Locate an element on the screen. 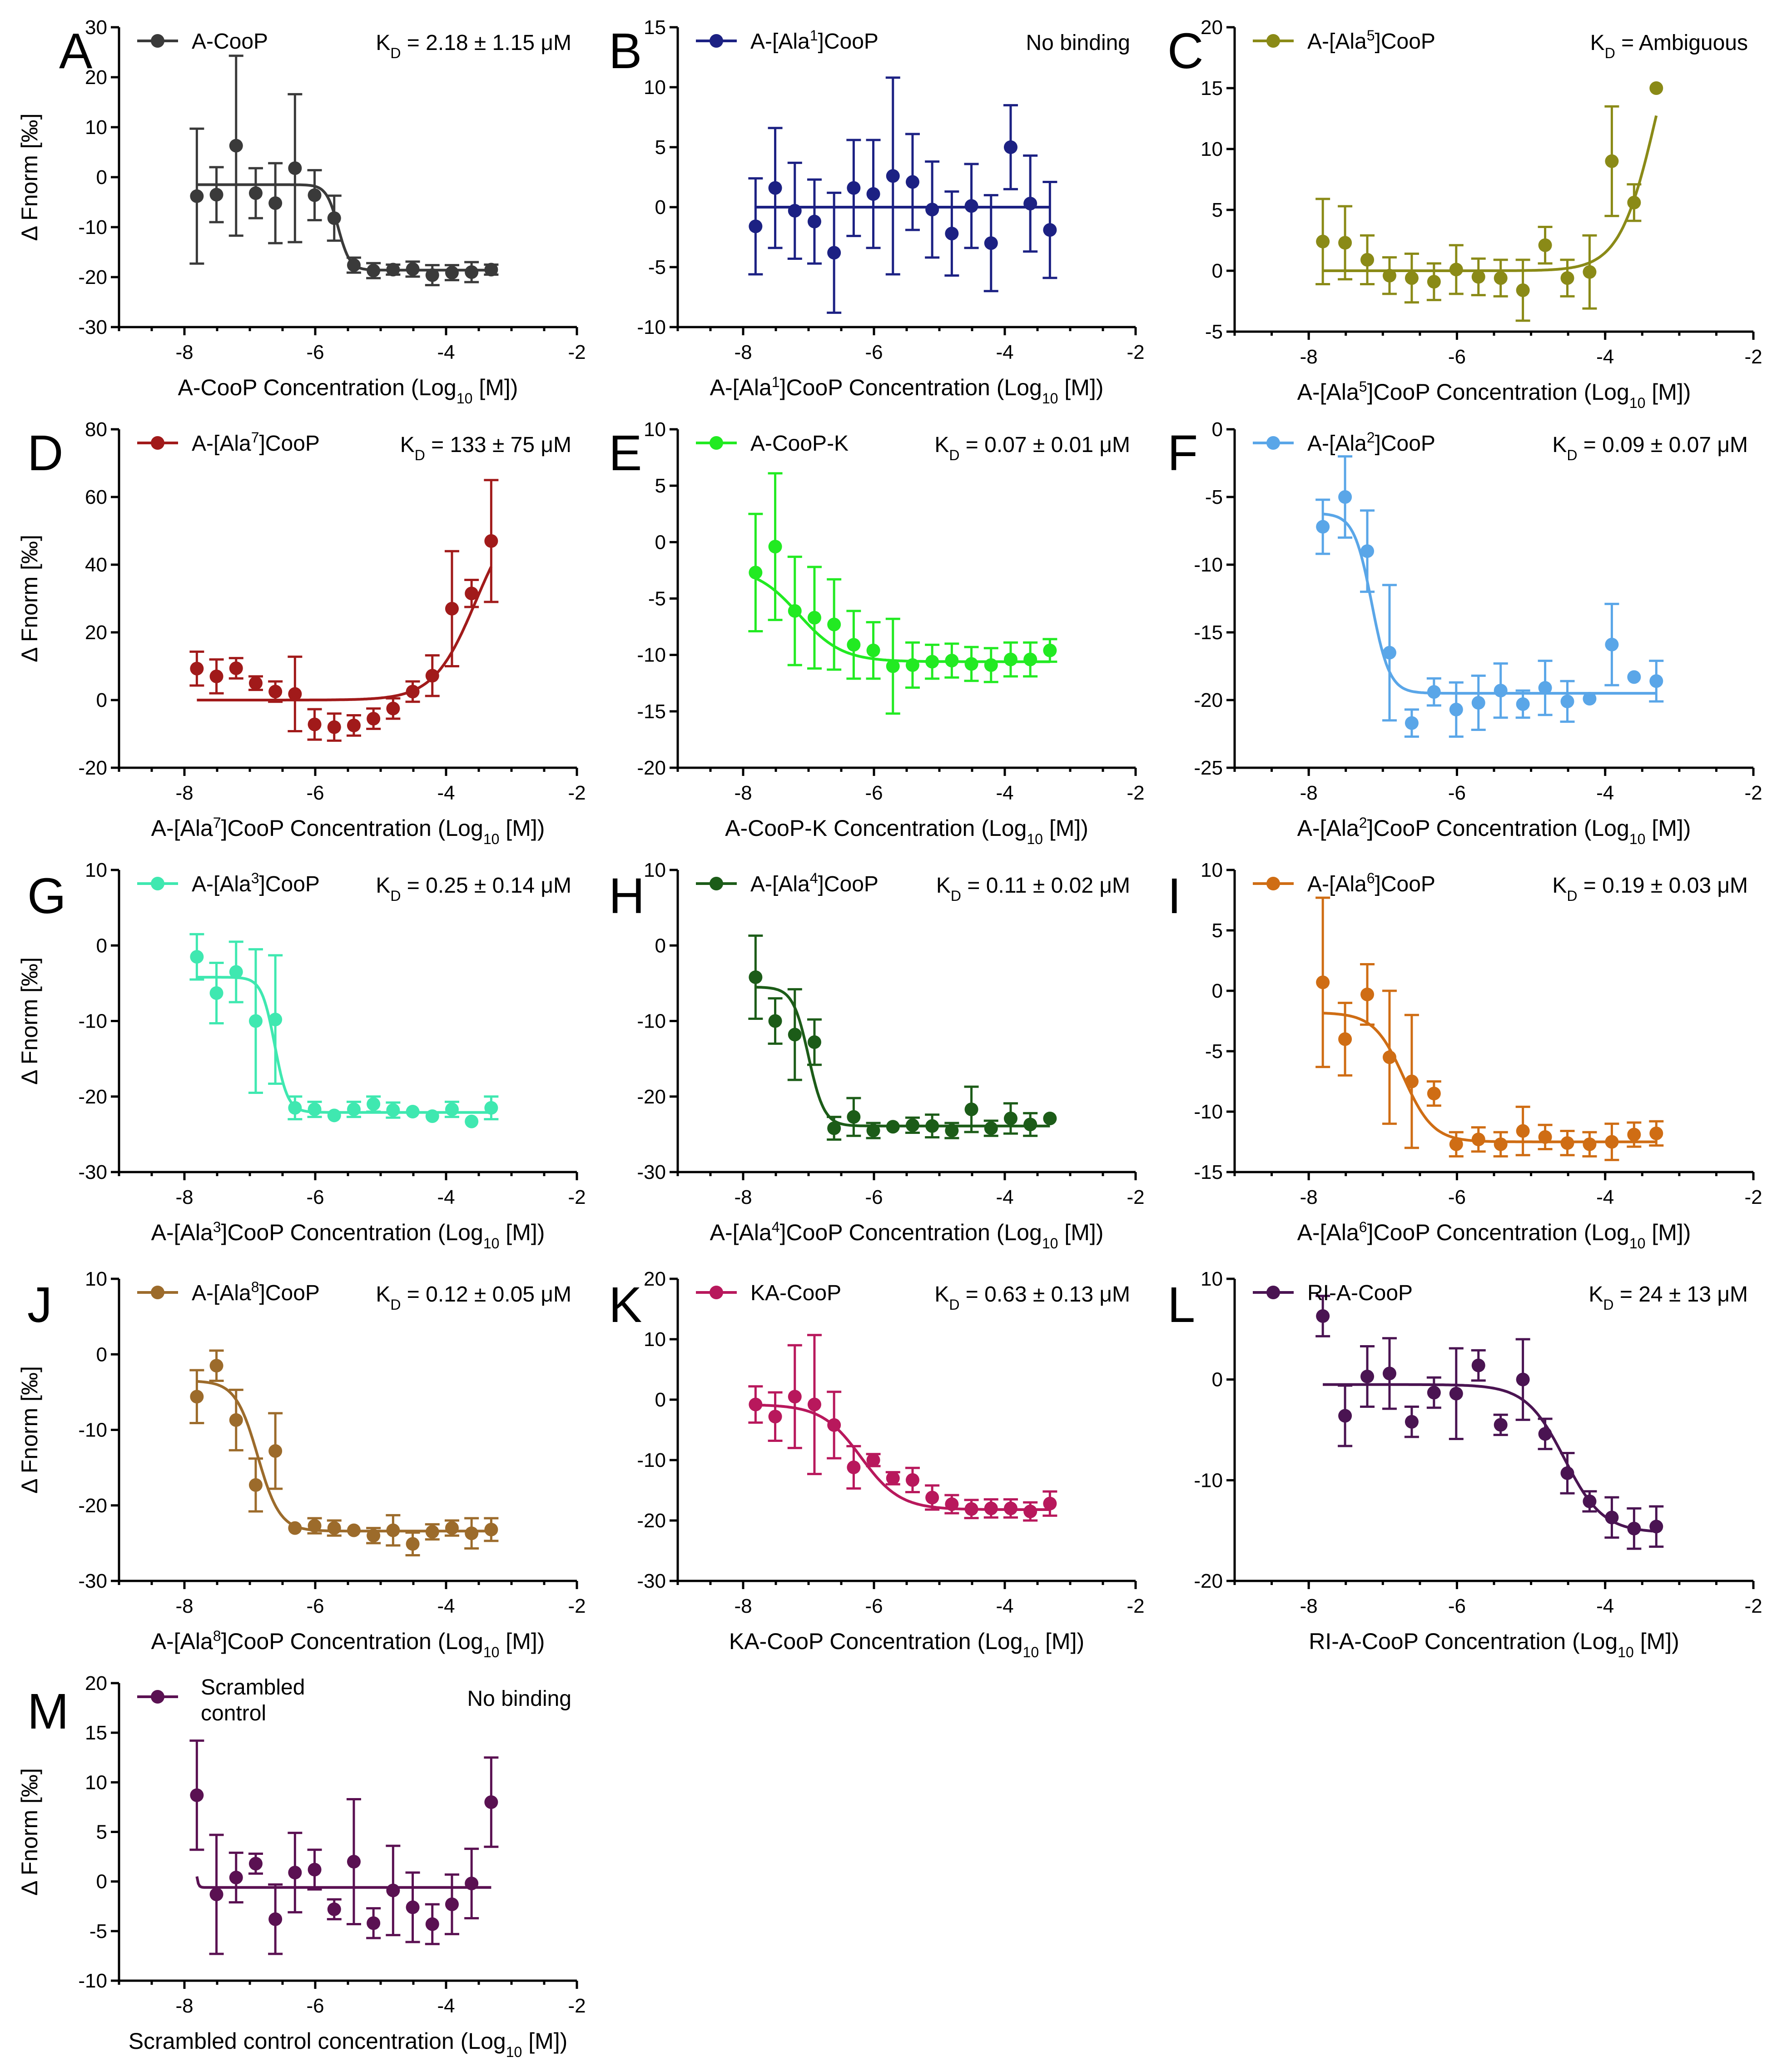 This screenshot has height=2072, width=1767. x-axis-title-text: A-CooP Concentration (Log is located at coordinates (317, 388).